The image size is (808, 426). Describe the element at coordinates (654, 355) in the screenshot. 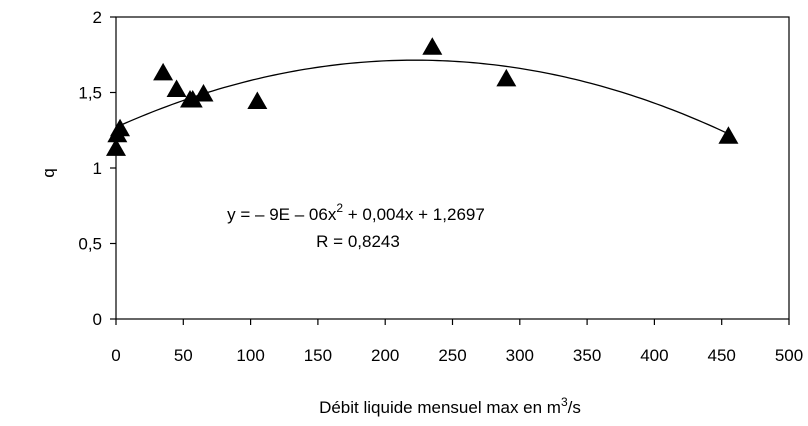

I see `x-tick-label: 400` at that location.